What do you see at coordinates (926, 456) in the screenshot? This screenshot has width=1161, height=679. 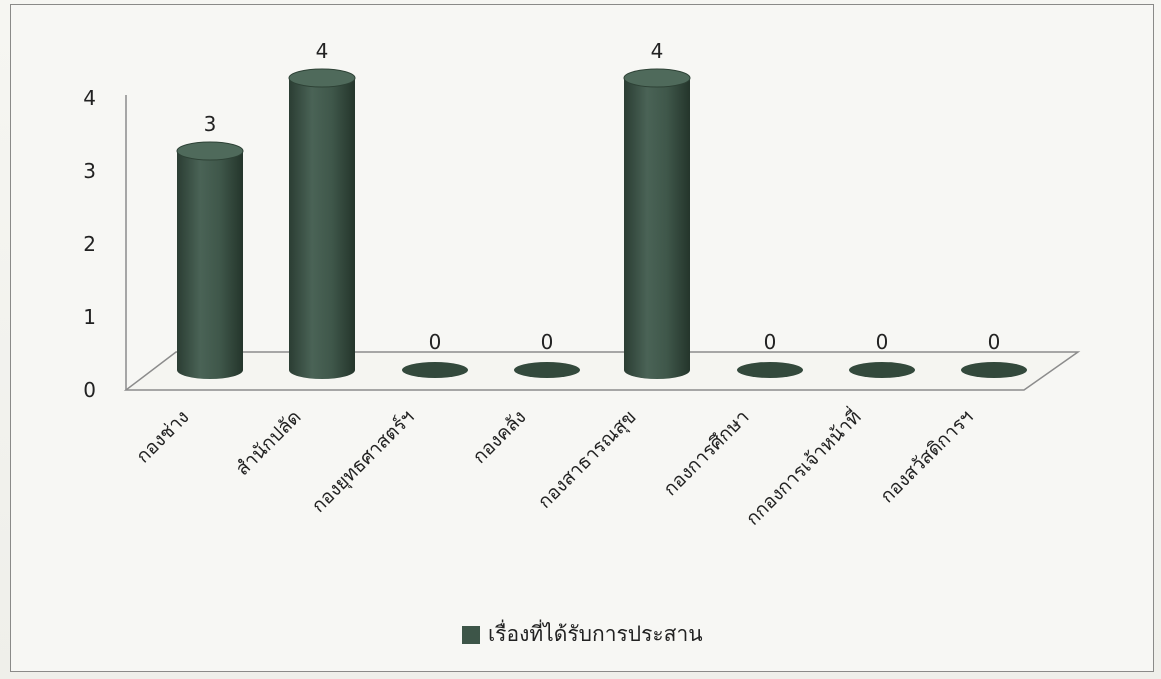 I see `x-tick-label: กองสวัสดิการฯ` at bounding box center [926, 456].